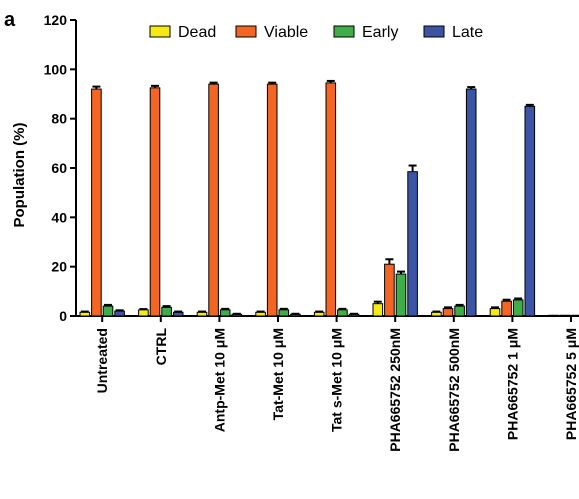 The height and width of the screenshot is (499, 579). What do you see at coordinates (337, 380) in the screenshot?
I see `category-label: Tat s-Met 10 μM` at bounding box center [337, 380].